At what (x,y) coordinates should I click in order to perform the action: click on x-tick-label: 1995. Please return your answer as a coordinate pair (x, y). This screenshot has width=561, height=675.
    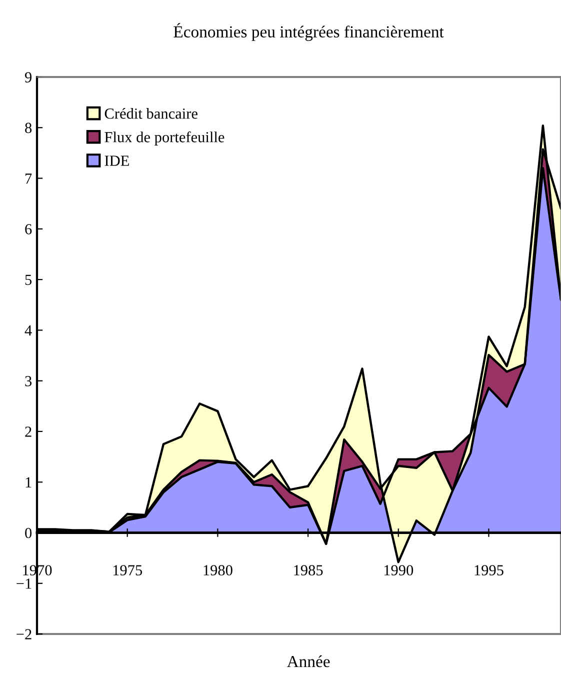
    Looking at the image, I should click on (489, 570).